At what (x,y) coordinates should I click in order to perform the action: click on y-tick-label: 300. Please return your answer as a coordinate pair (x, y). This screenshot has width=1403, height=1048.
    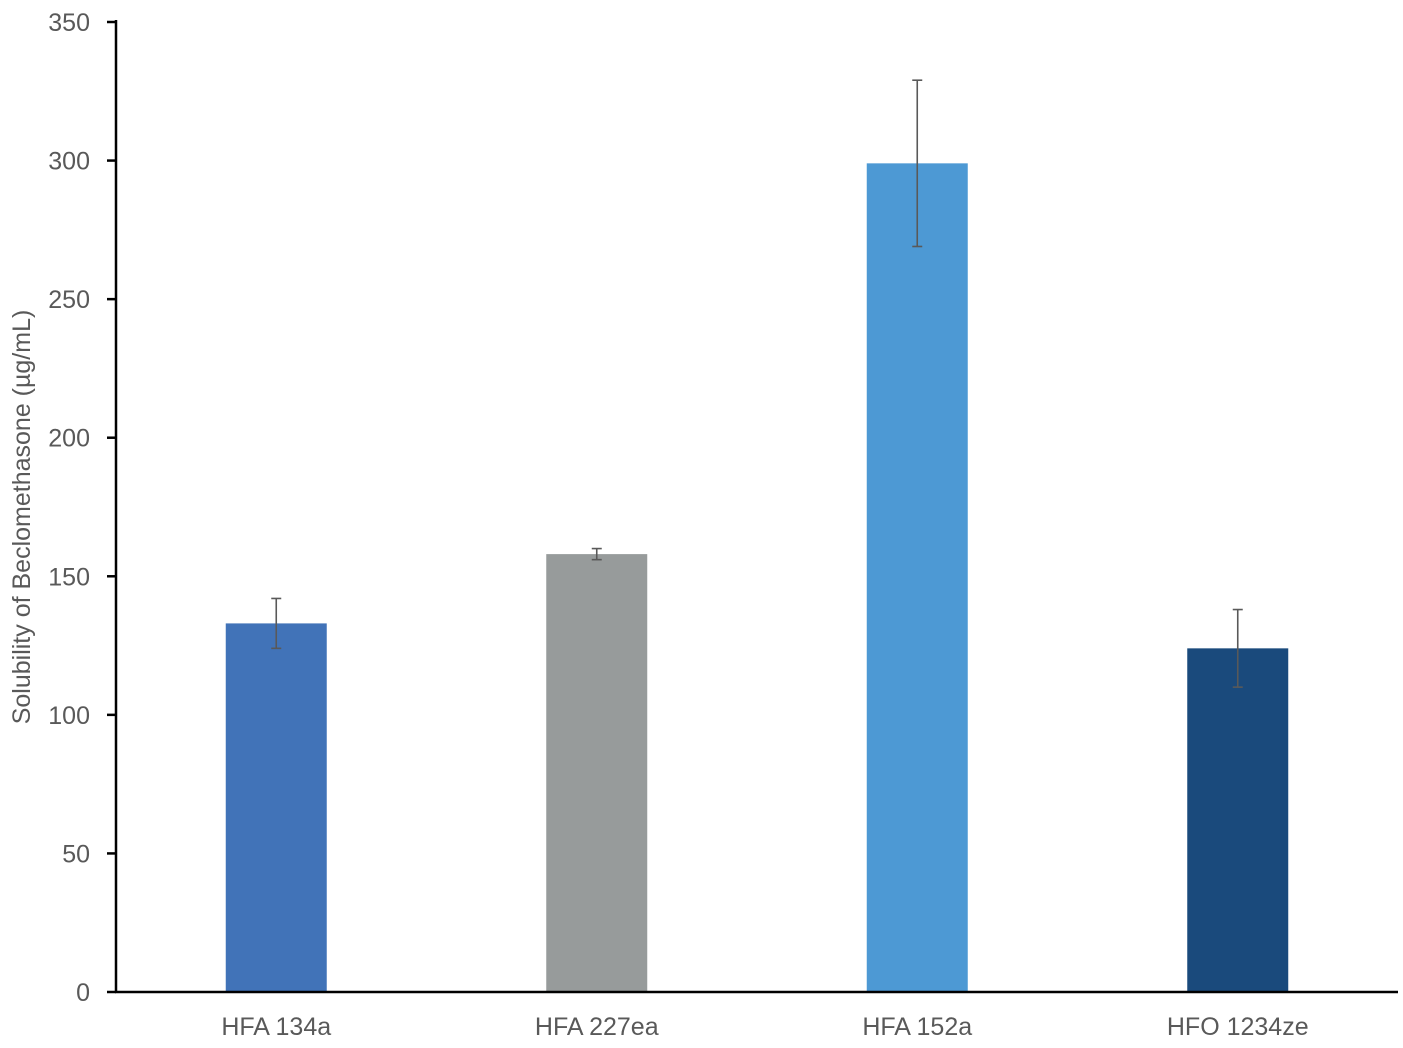
    Looking at the image, I should click on (69, 162).